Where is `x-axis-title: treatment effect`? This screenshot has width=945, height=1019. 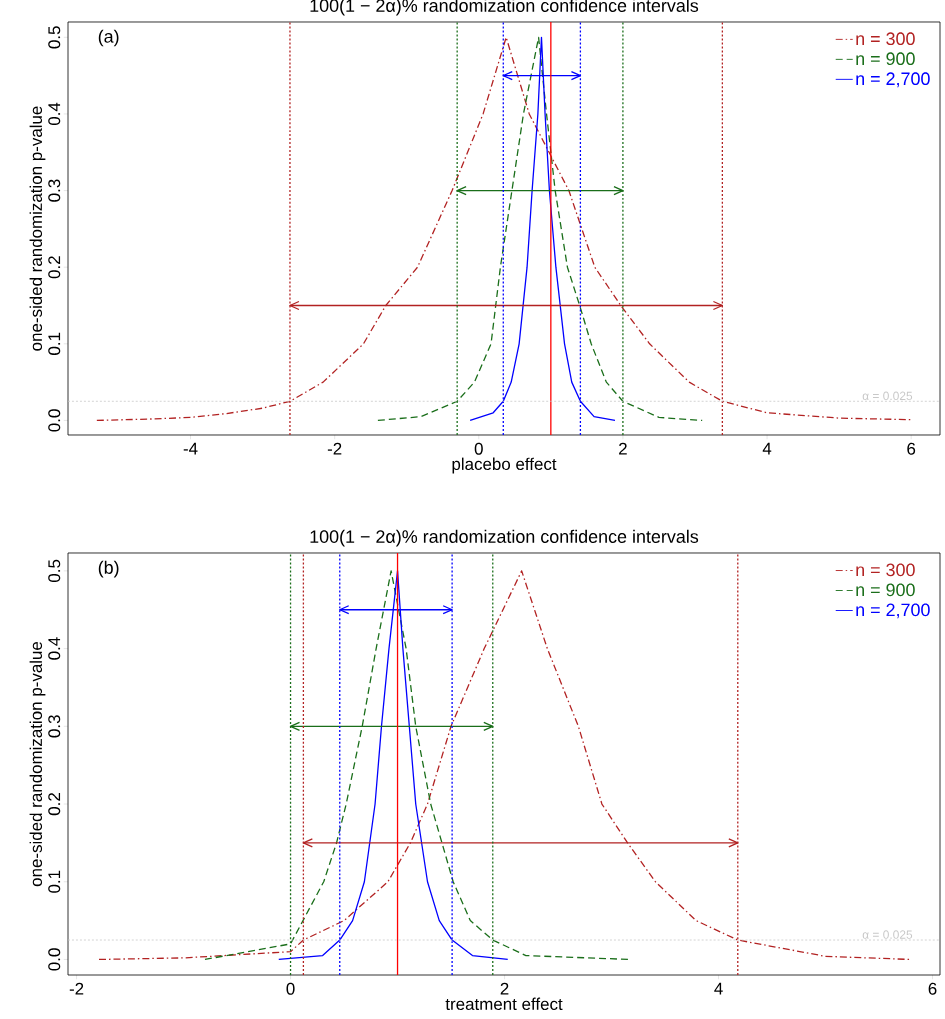
x-axis-title: treatment effect is located at coordinates (504, 1004).